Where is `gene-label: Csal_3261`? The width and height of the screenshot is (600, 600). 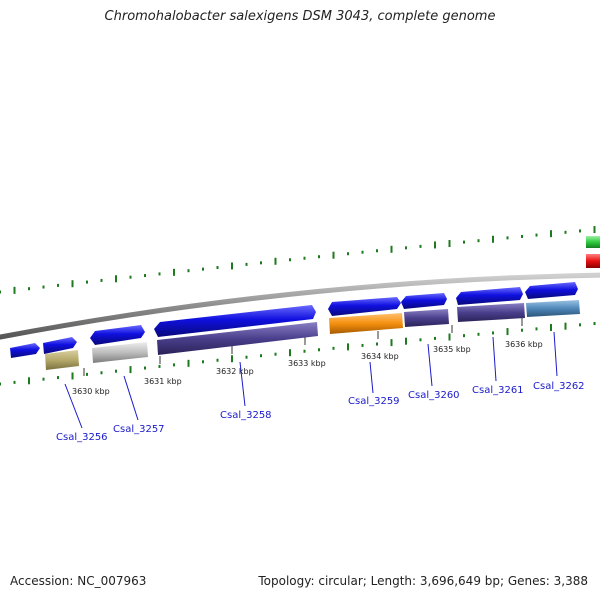
gene-label: Csal_3261 is located at coordinates (498, 390).